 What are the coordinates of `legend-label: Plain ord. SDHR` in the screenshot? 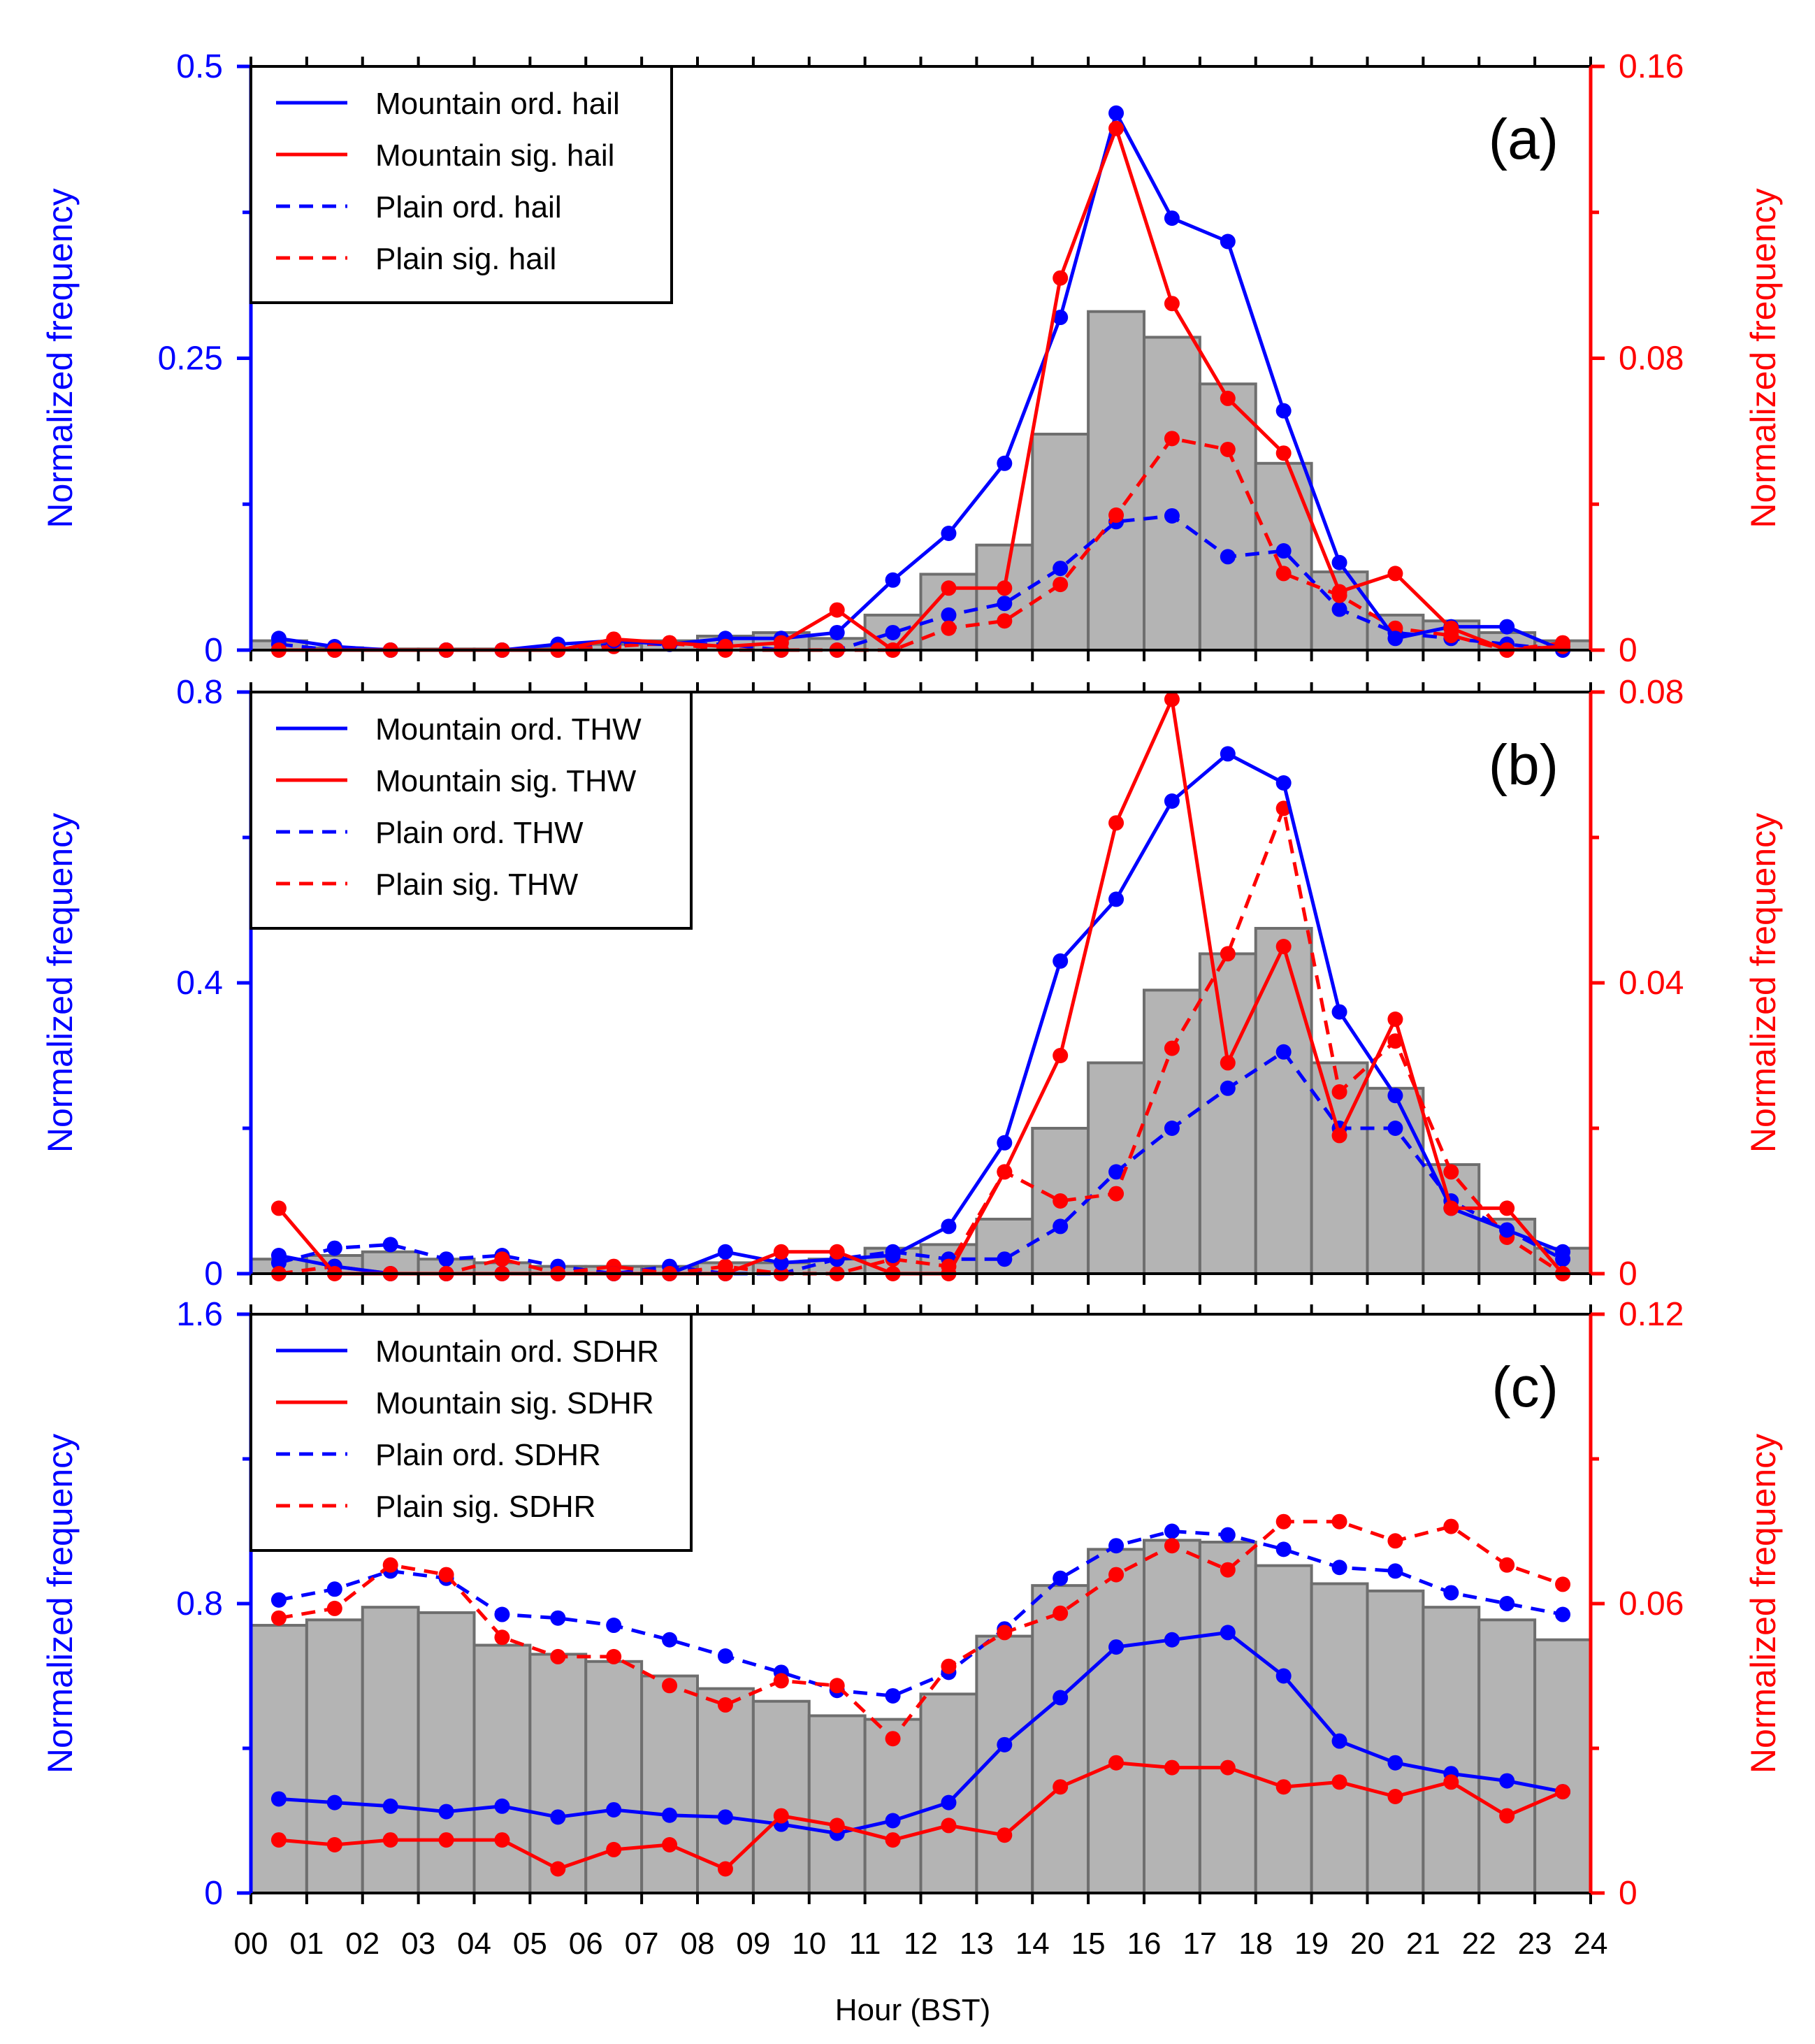 It's located at (488, 1455).